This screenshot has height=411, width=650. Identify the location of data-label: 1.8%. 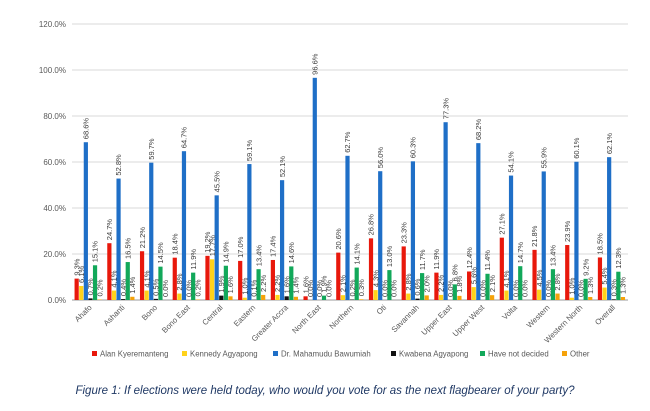
(459, 283).